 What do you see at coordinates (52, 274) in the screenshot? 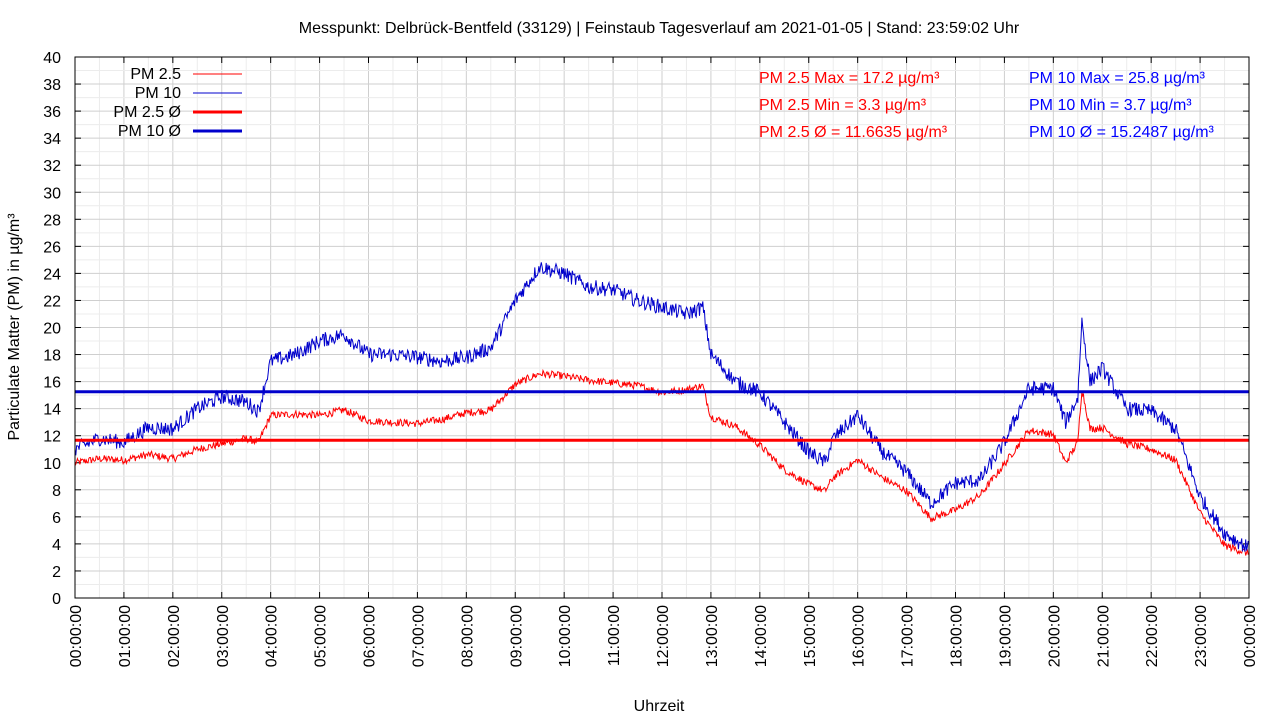
I see `y-tick-label: 24` at bounding box center [52, 274].